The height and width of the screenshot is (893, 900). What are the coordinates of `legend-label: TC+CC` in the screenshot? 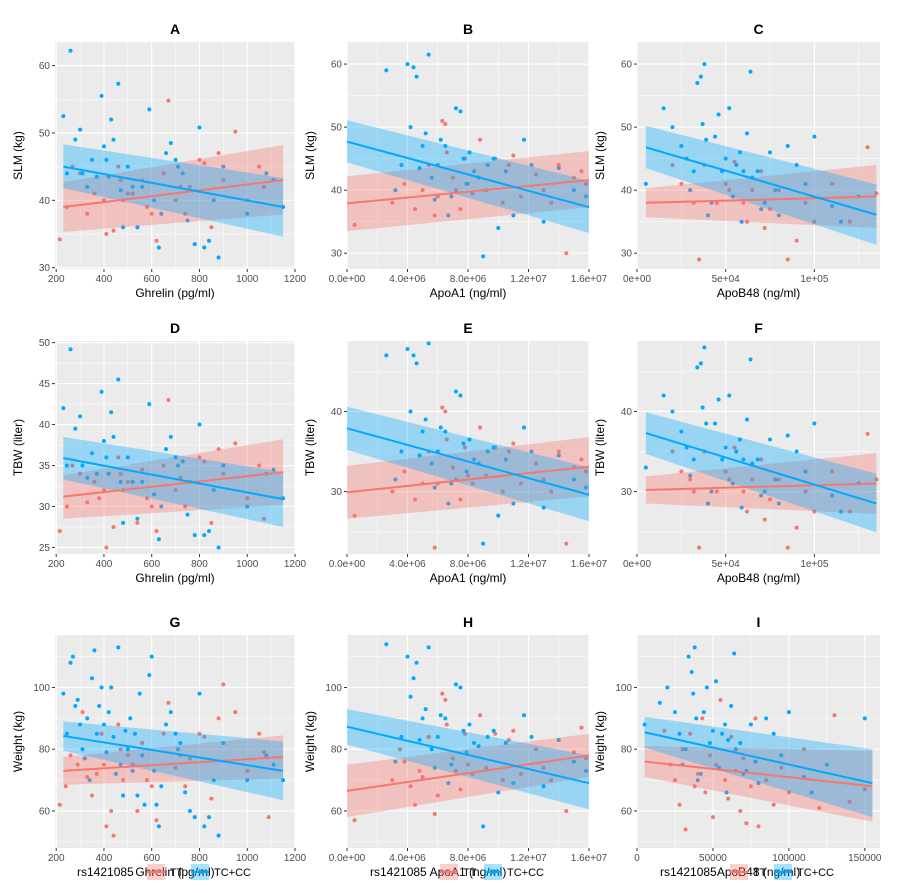 It's located at (525, 873).